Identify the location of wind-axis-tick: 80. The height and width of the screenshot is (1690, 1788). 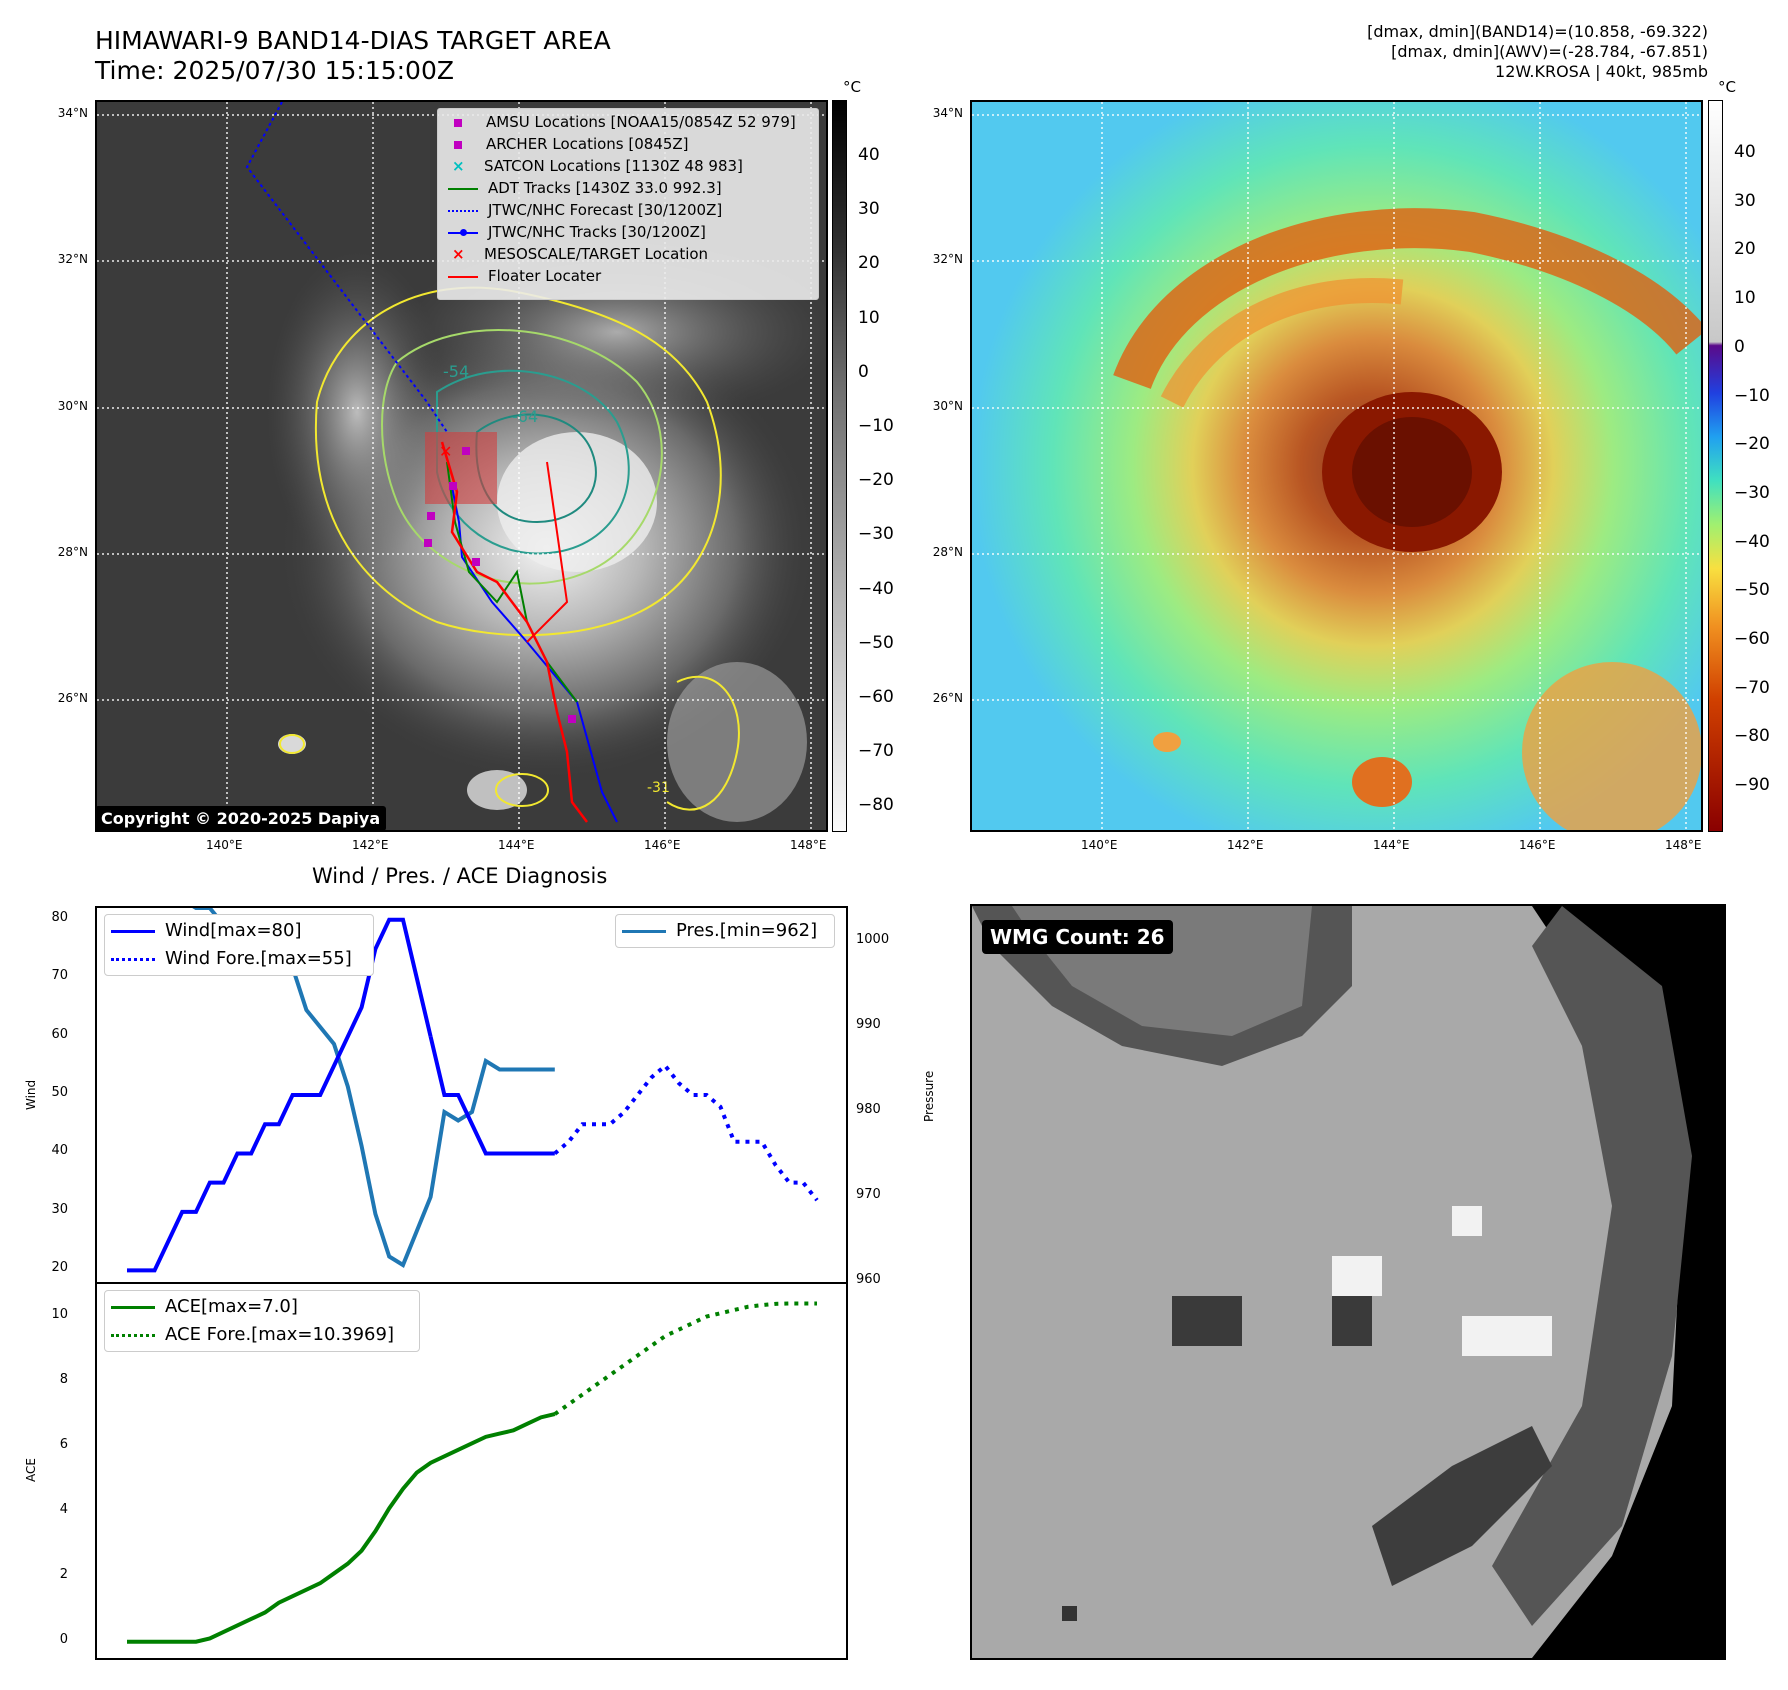
(59, 917).